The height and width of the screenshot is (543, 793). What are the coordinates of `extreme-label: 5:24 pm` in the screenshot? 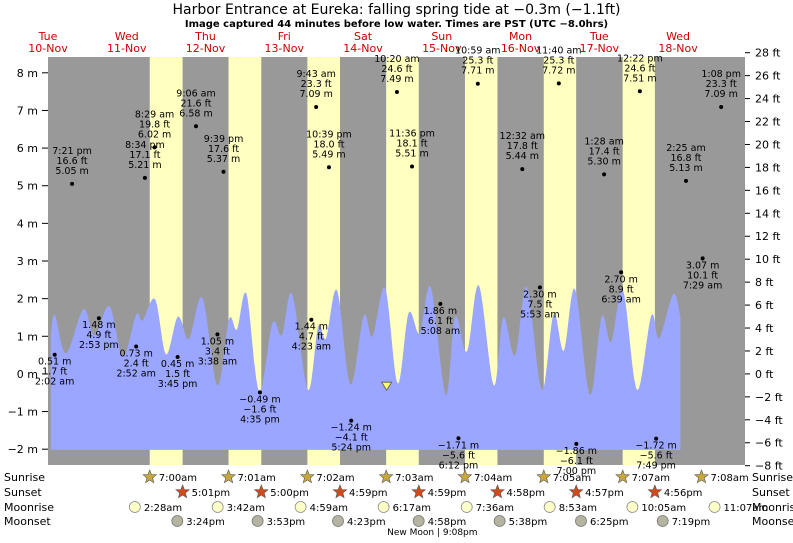 It's located at (351, 448).